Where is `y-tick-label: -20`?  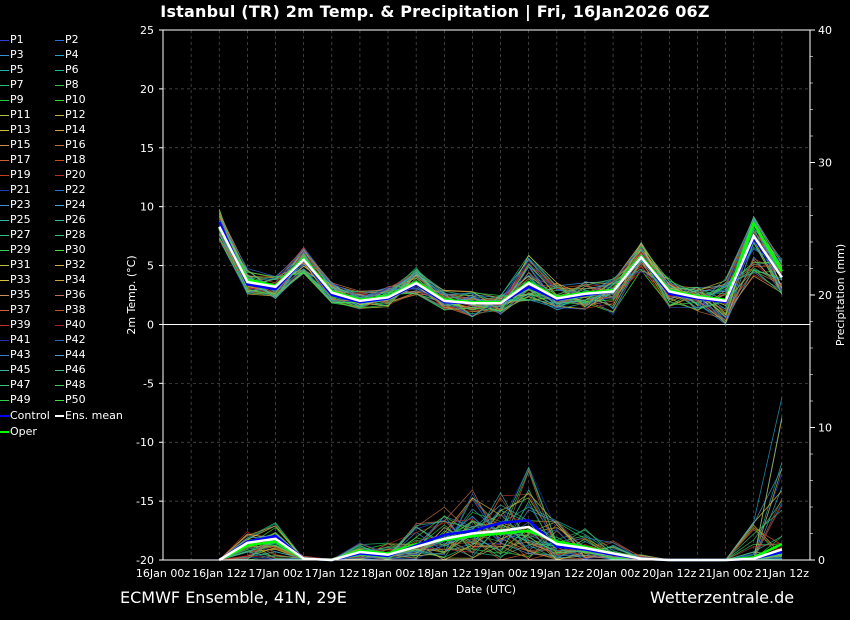
y-tick-label: -20 is located at coordinates (145, 560).